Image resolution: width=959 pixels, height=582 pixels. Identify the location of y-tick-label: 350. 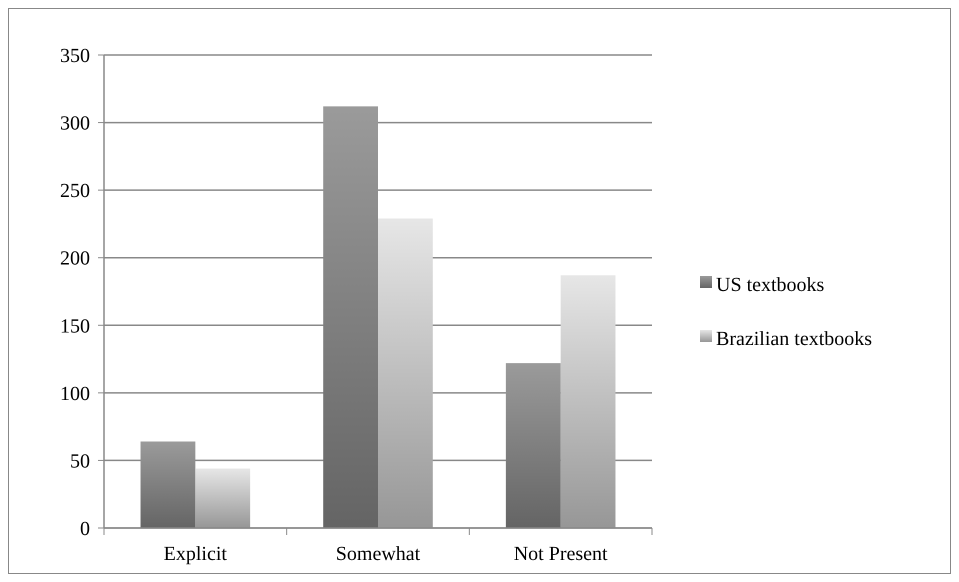
(75, 56).